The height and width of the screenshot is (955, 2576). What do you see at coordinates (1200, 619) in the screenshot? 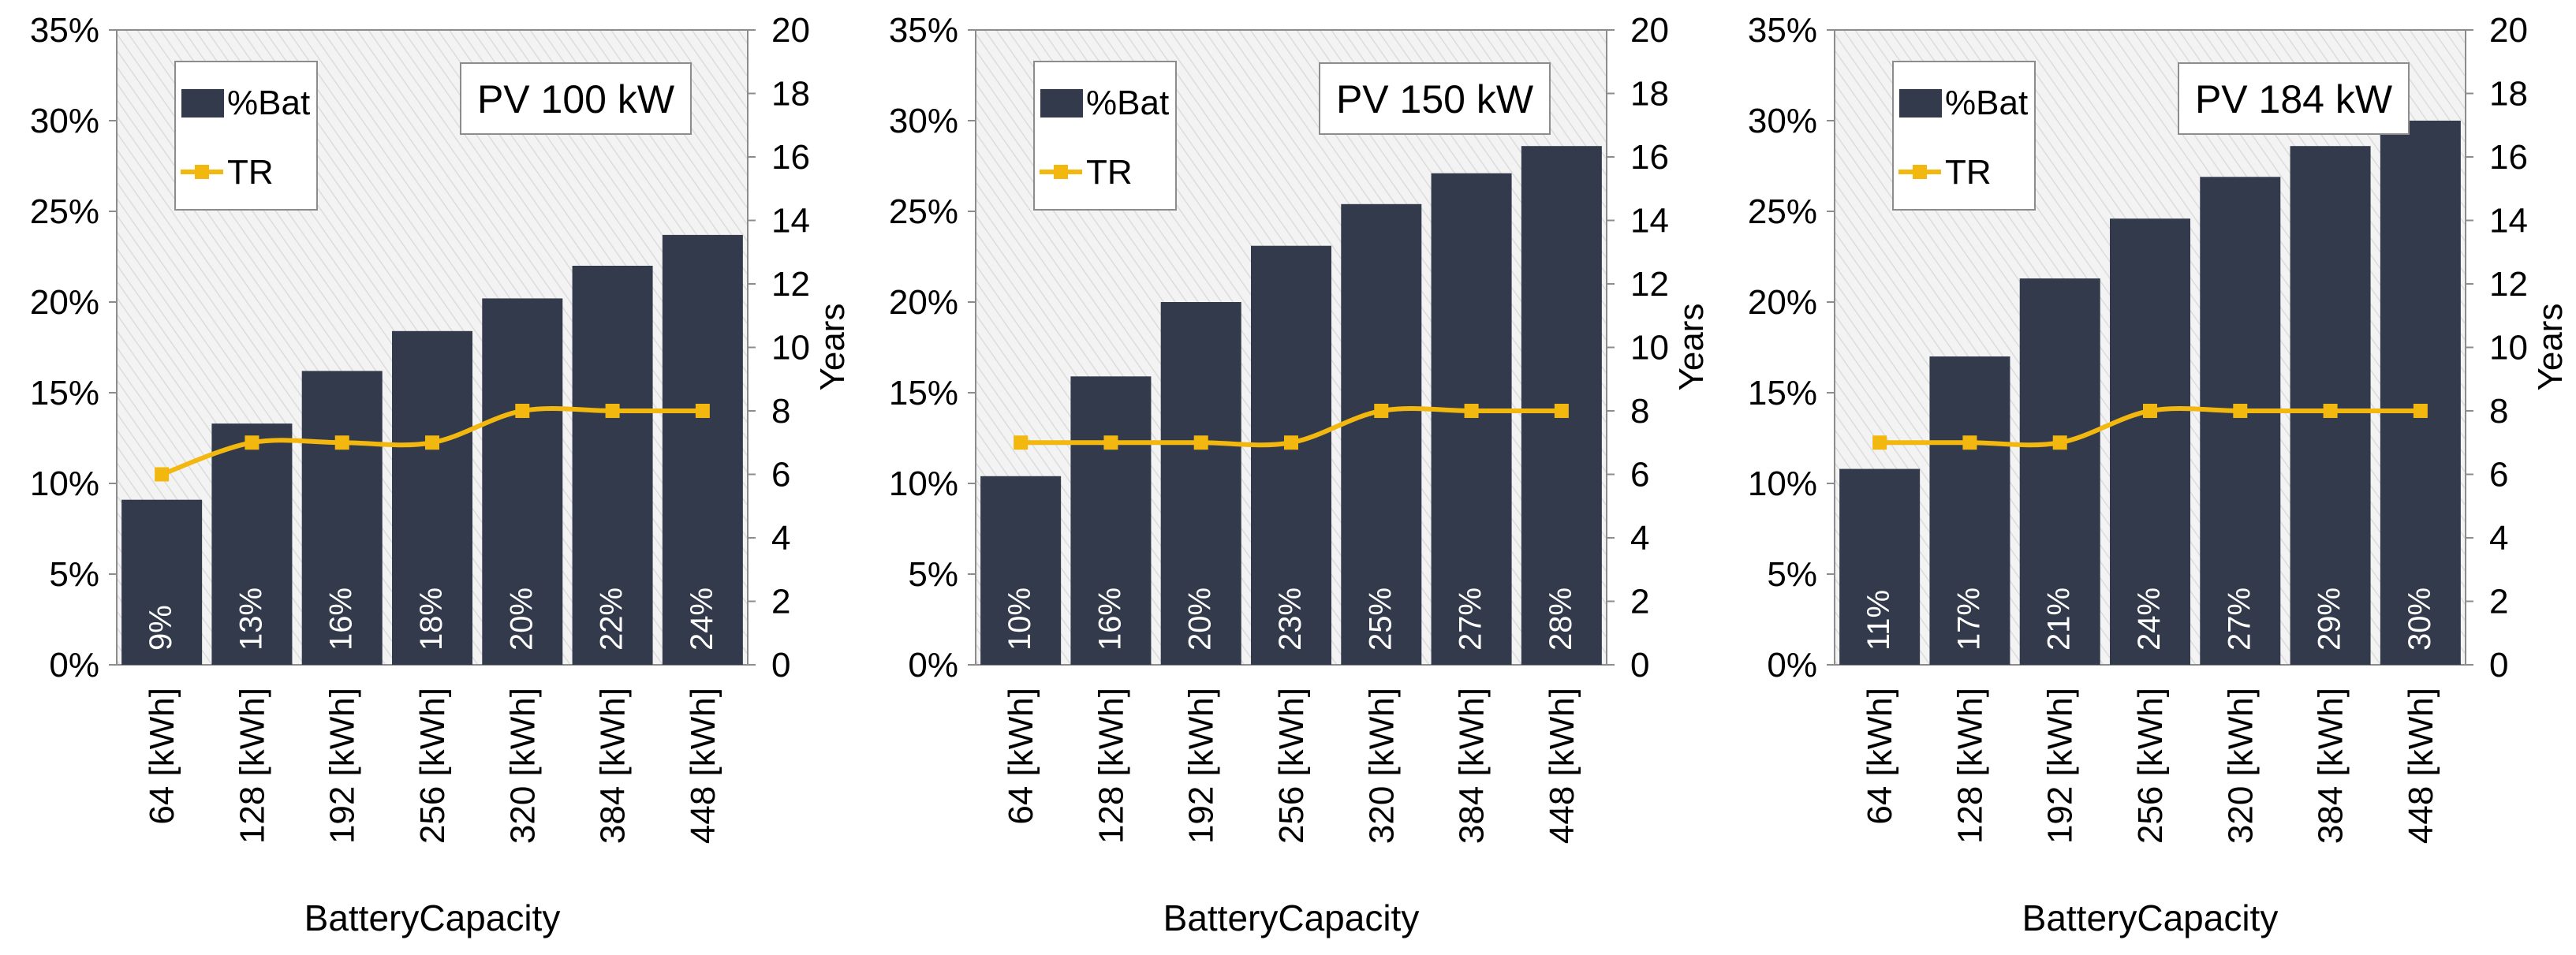
I see `bar-label-3: 20%` at bounding box center [1200, 619].